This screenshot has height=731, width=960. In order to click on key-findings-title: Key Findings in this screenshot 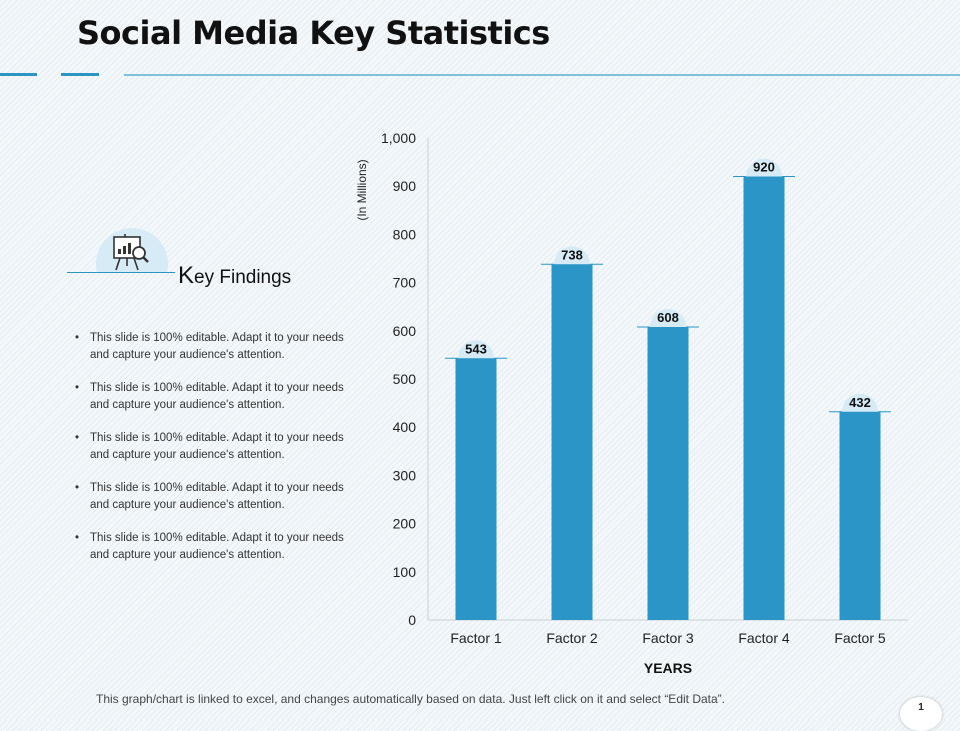, I will do `click(234, 276)`.